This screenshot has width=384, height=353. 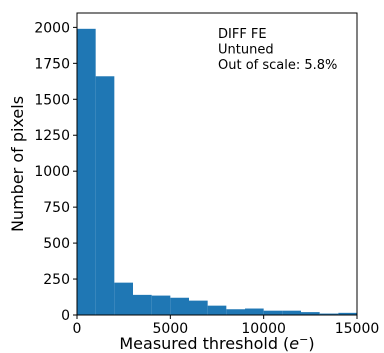 I want to click on y-axis-ticks: 0 250 500 750 1000 1250 1500 1750 2000, so click(x=55, y=172).